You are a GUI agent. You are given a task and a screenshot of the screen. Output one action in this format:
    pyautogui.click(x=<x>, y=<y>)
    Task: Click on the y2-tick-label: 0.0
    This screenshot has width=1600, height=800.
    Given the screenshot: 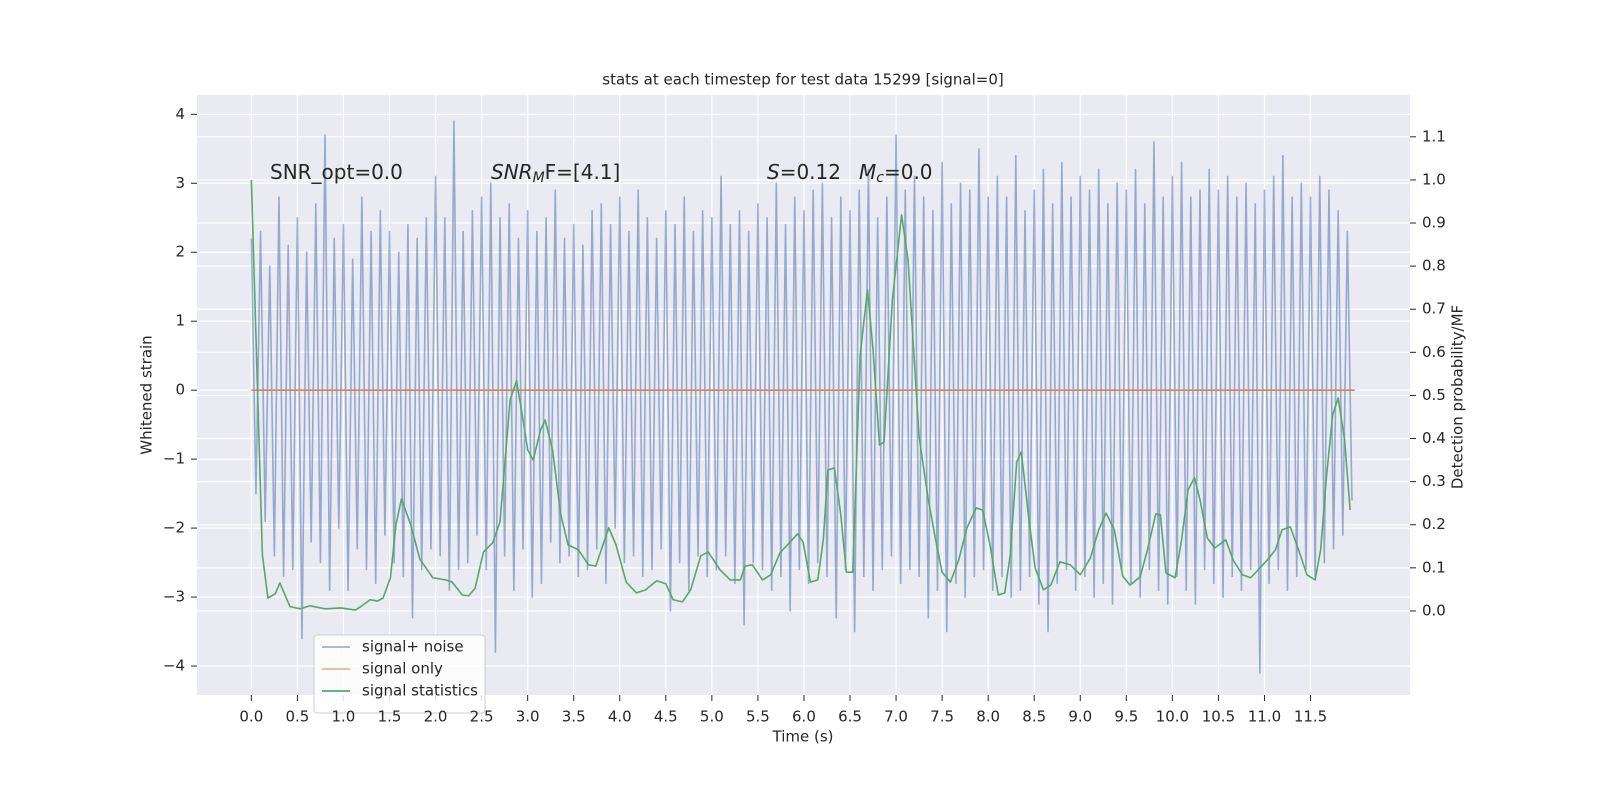 What is the action you would take?
    pyautogui.click(x=1434, y=610)
    